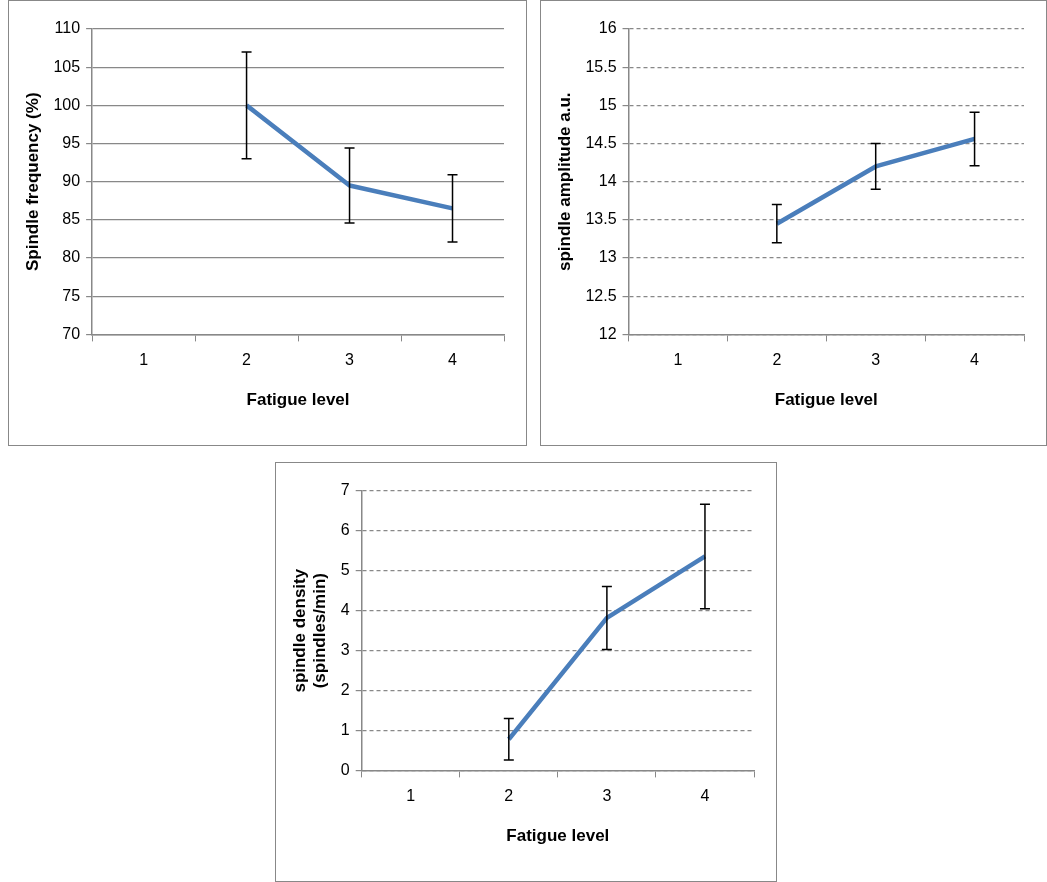 The image size is (1047, 882). Describe the element at coordinates (71, 333) in the screenshot. I see `y-tick-label: 70` at that location.